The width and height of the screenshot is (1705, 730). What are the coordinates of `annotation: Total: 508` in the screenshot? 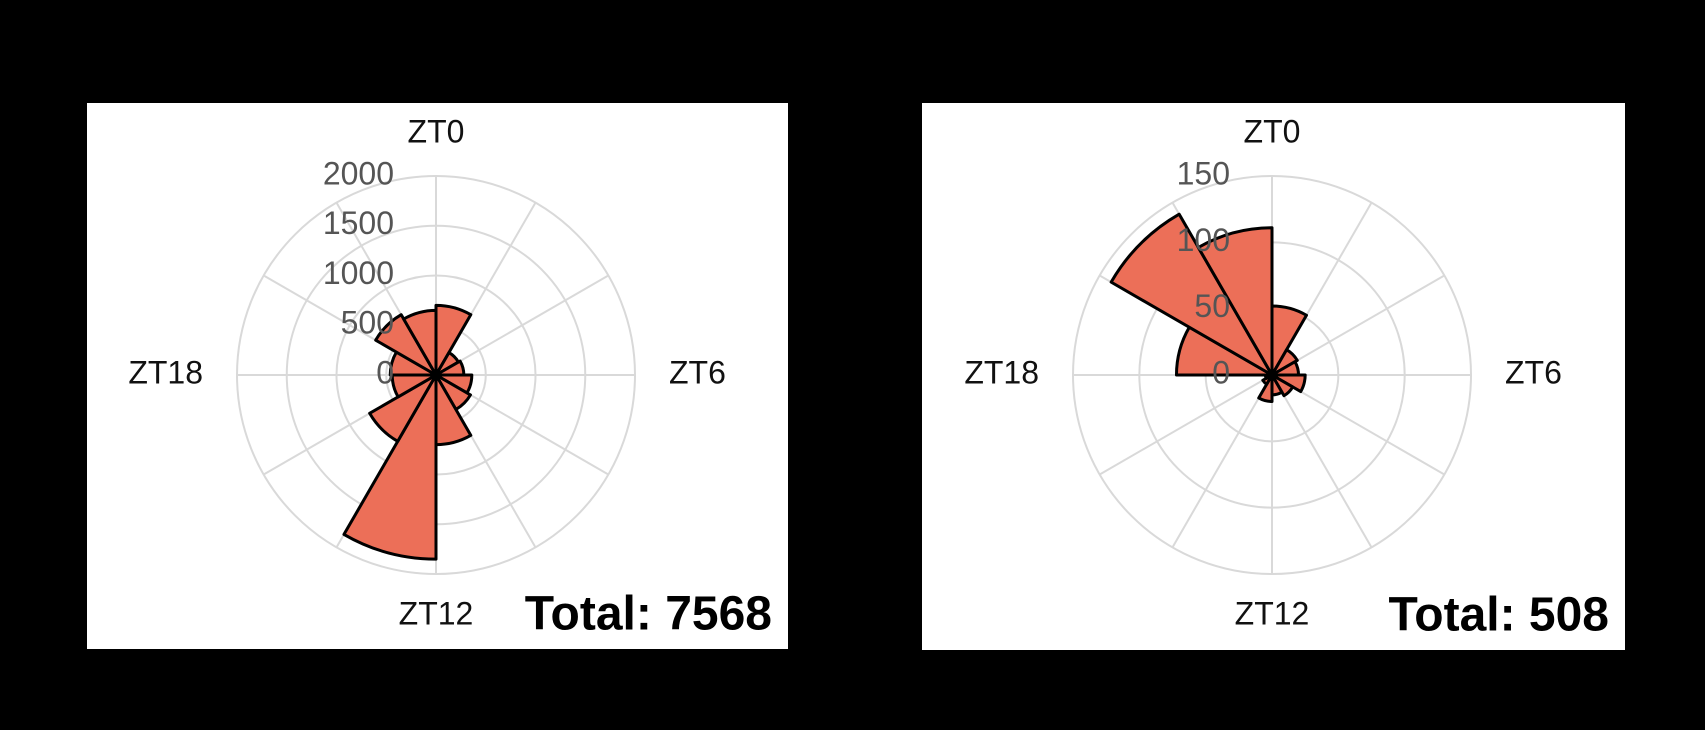 It's located at (1499, 615).